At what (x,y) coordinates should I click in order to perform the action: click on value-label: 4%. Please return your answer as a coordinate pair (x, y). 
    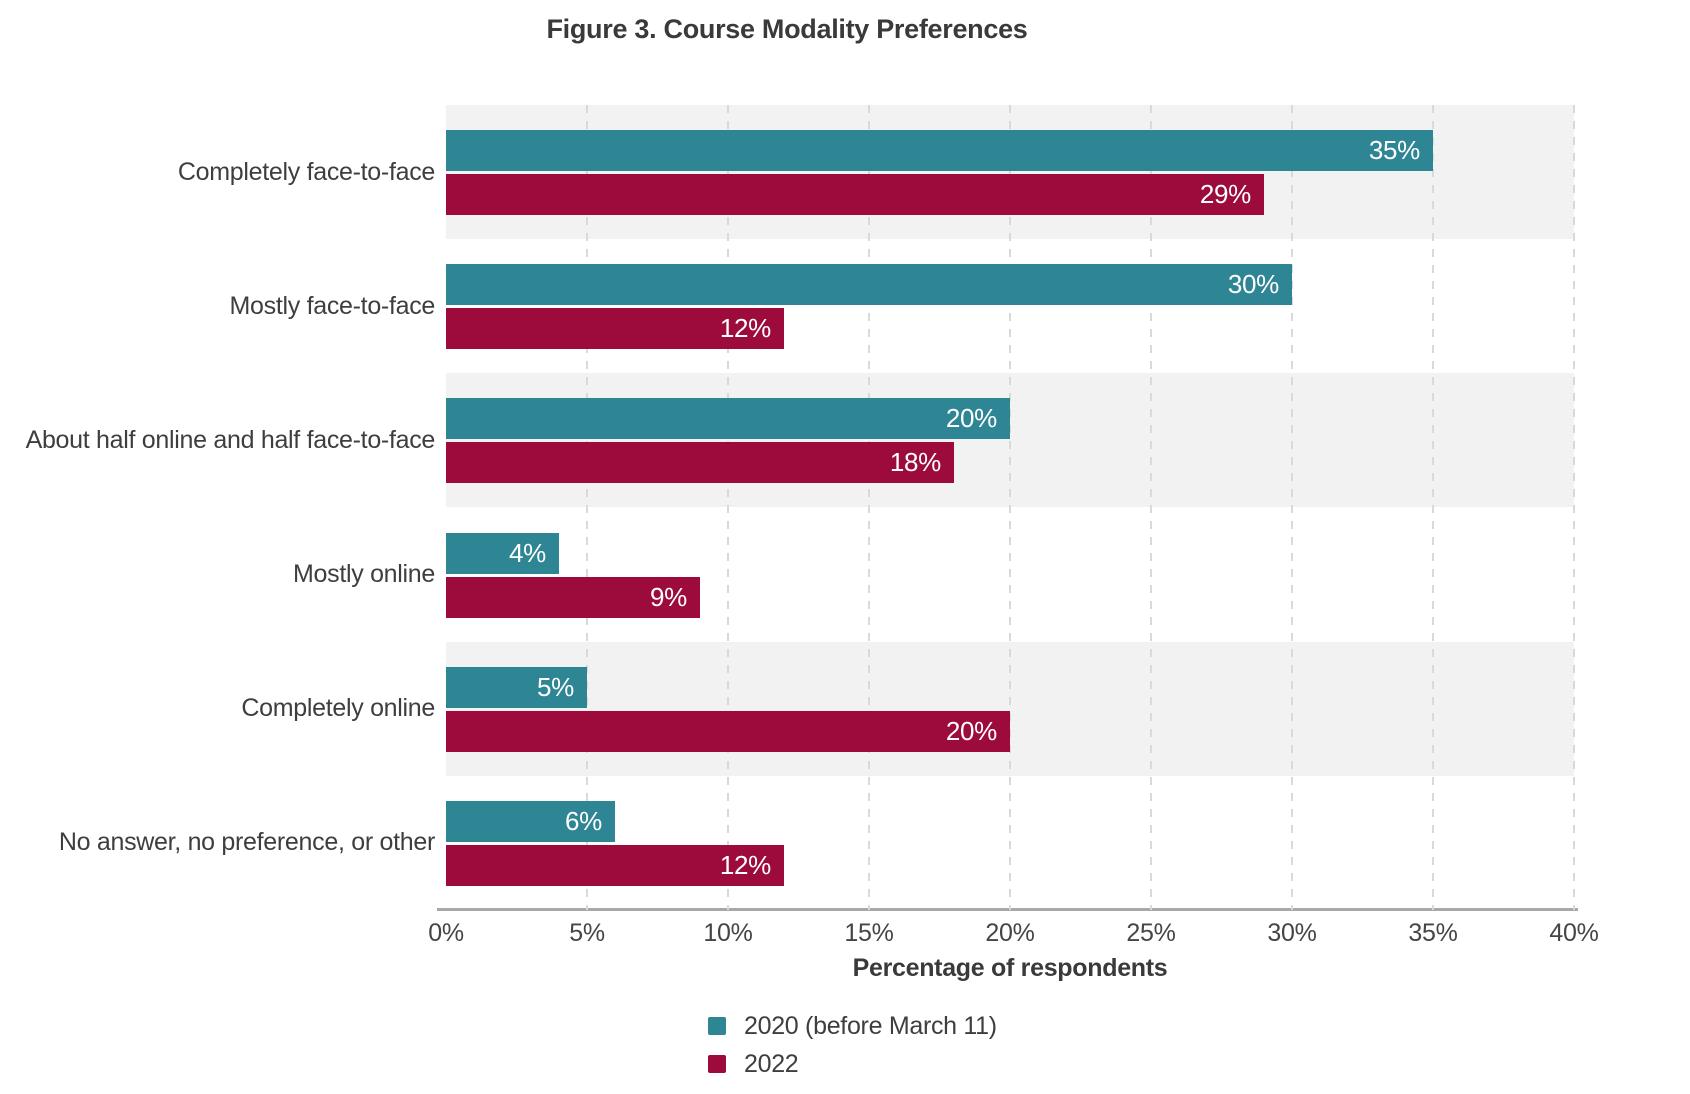
    Looking at the image, I should click on (527, 552).